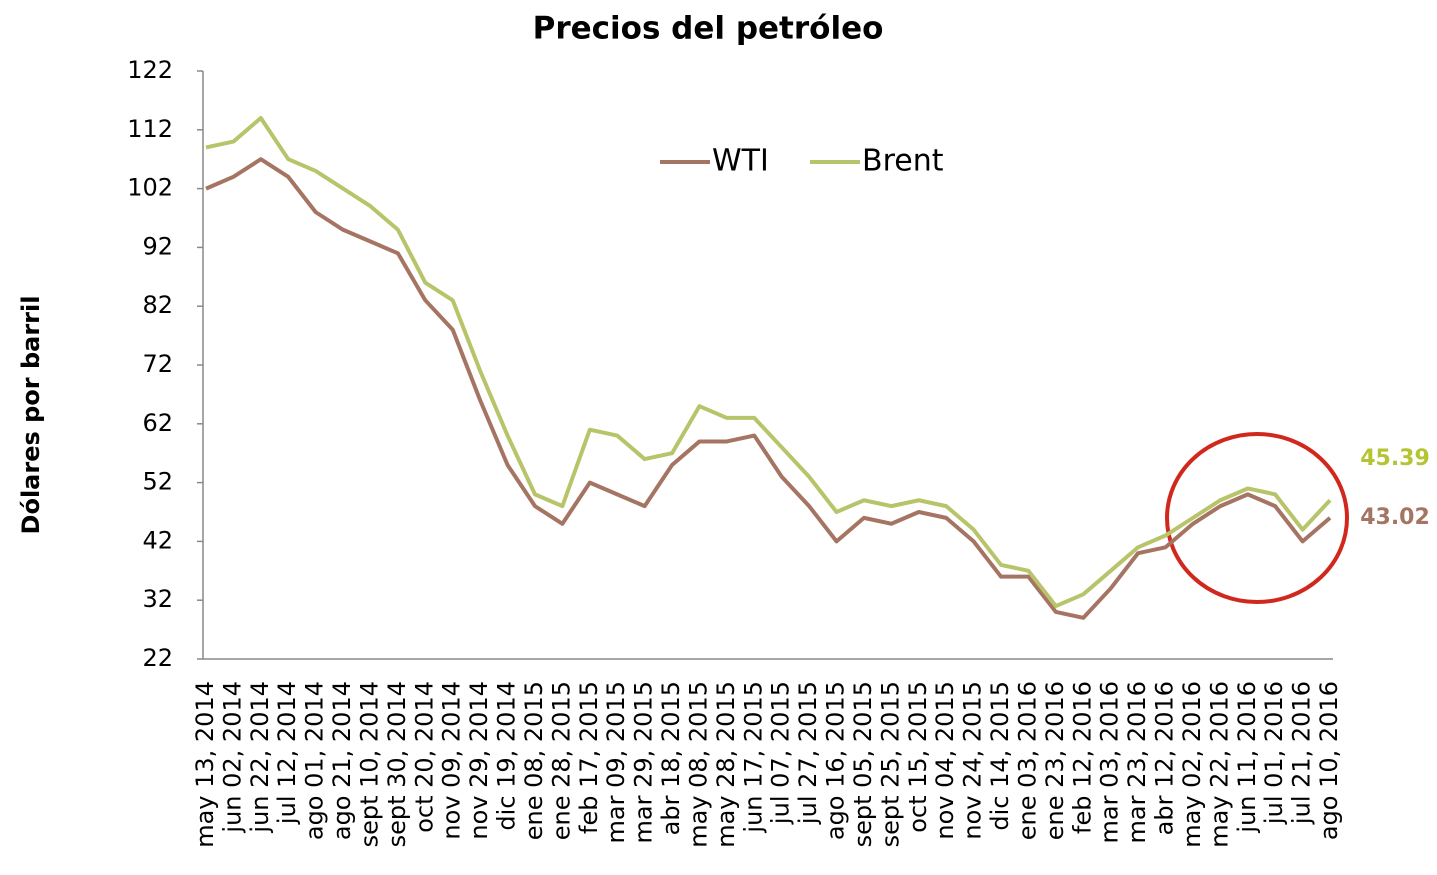 This screenshot has width=1437, height=875. Describe the element at coordinates (479, 760) in the screenshot. I see `x-tick-label: nov 29, 2014` at that location.